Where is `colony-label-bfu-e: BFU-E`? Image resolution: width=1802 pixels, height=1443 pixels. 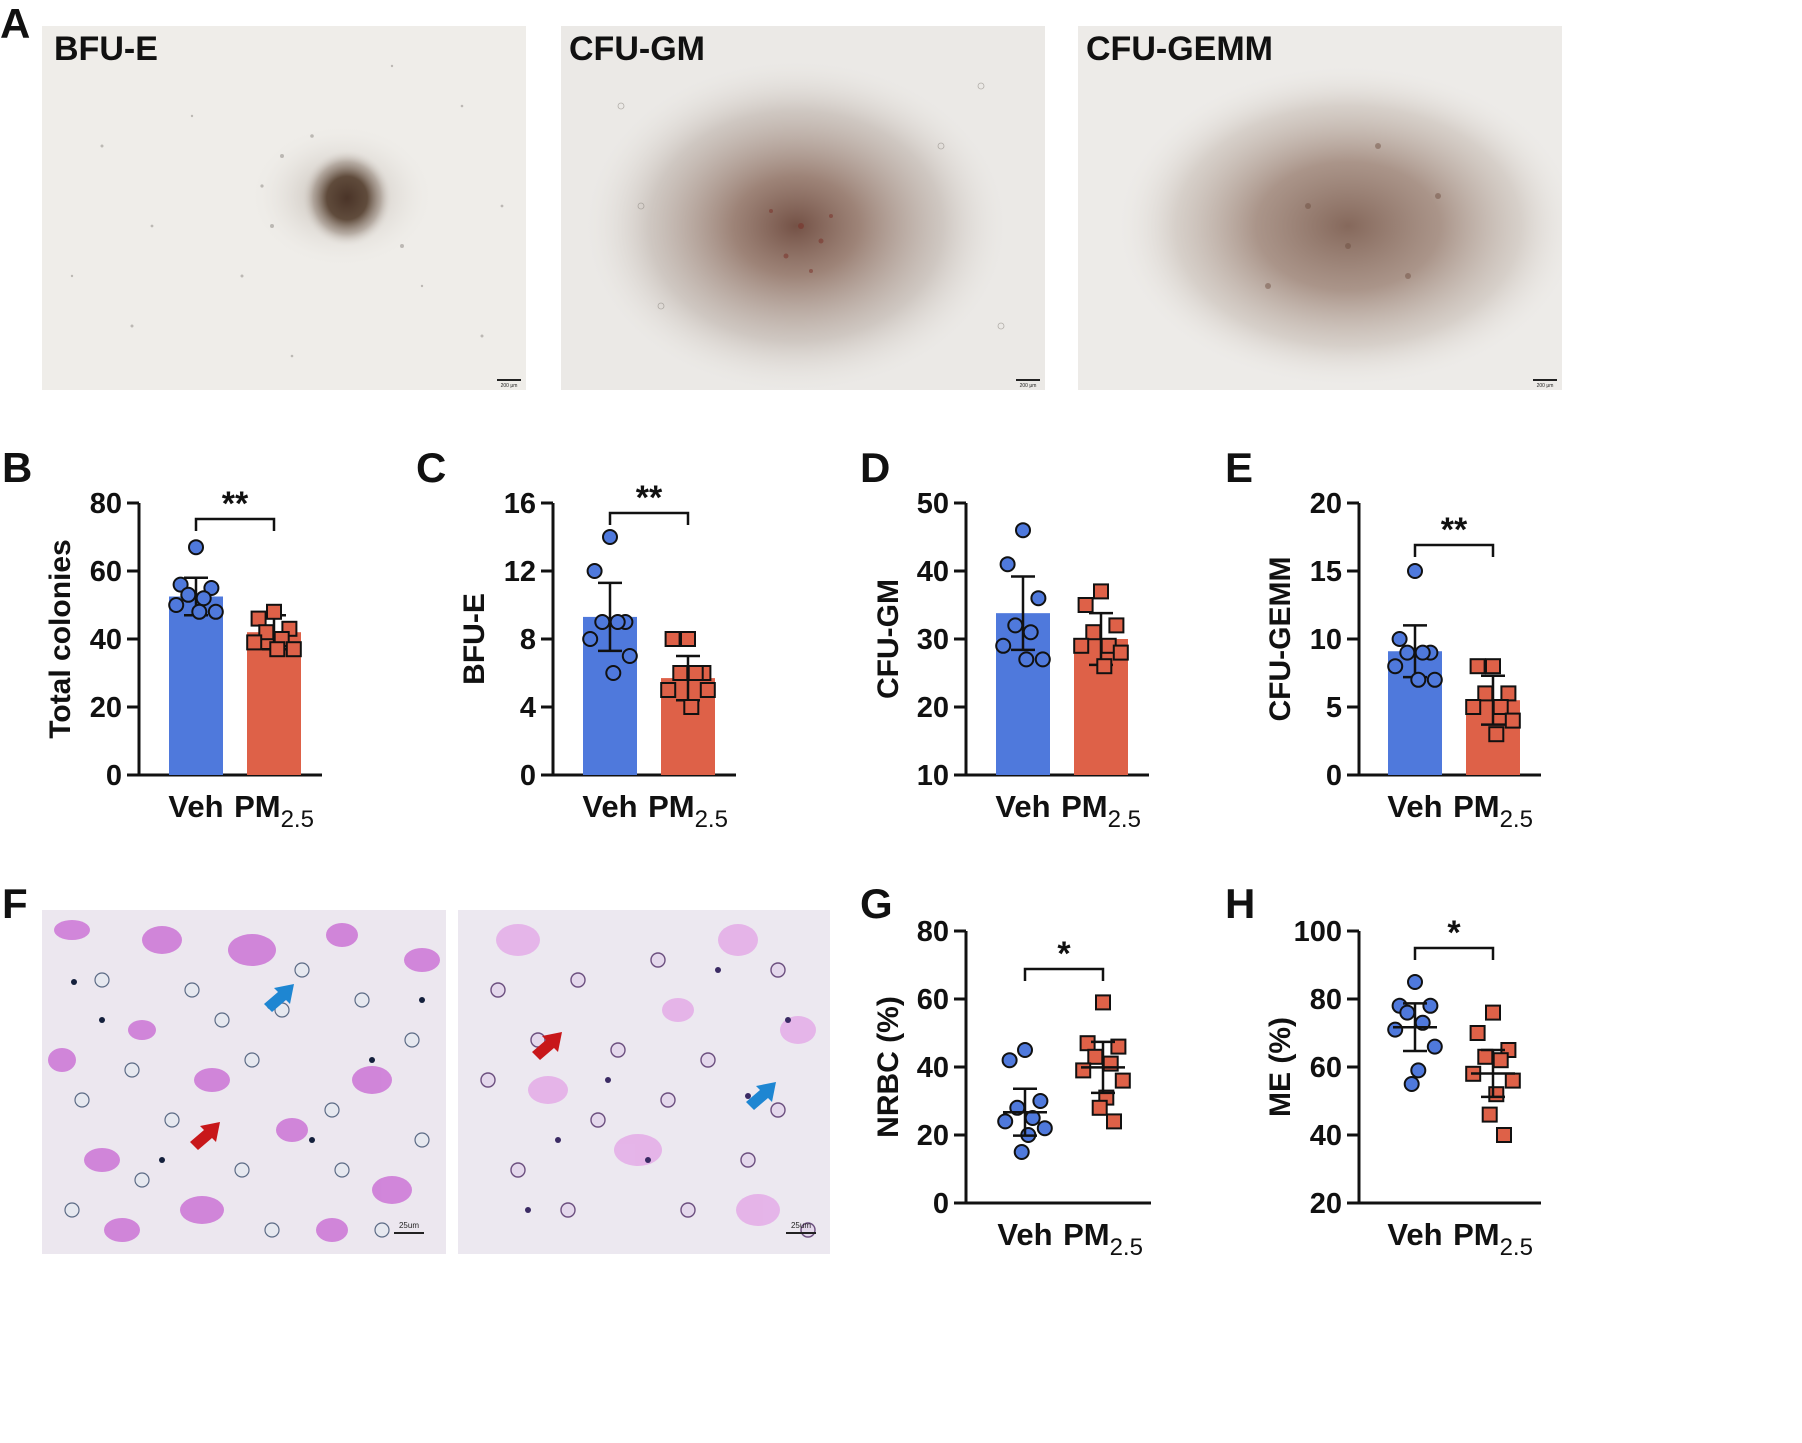 colony-label-bfu-e: BFU-E is located at coordinates (106, 49).